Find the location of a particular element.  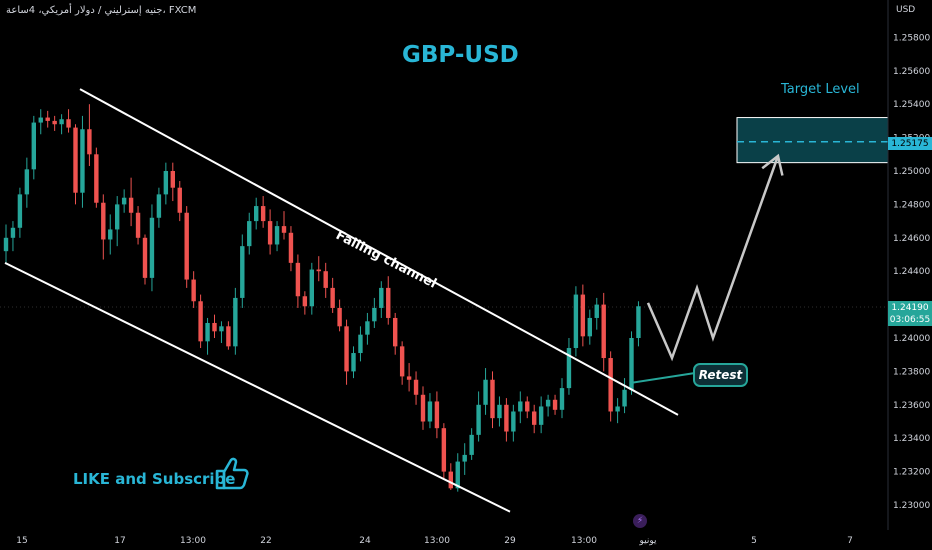

time-tick-label: 29 is located at coordinates (510, 541).